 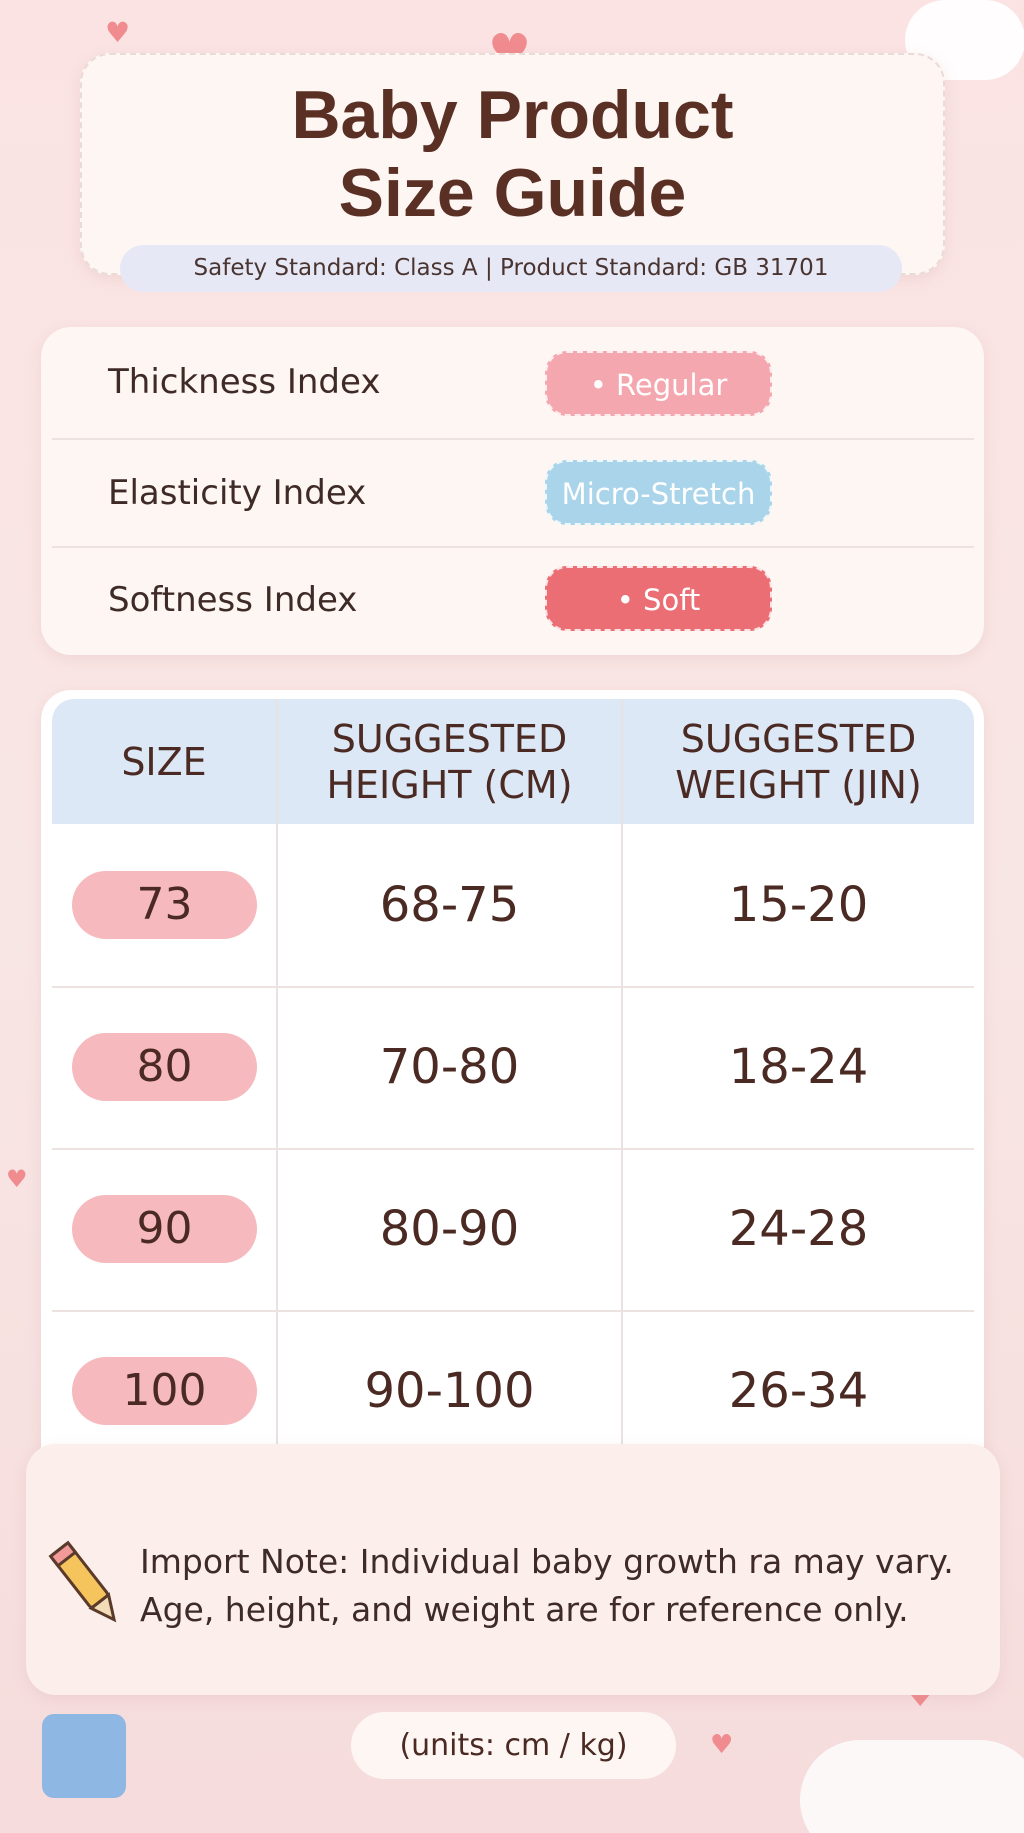 I want to click on header-card, so click(x=512, y=164).